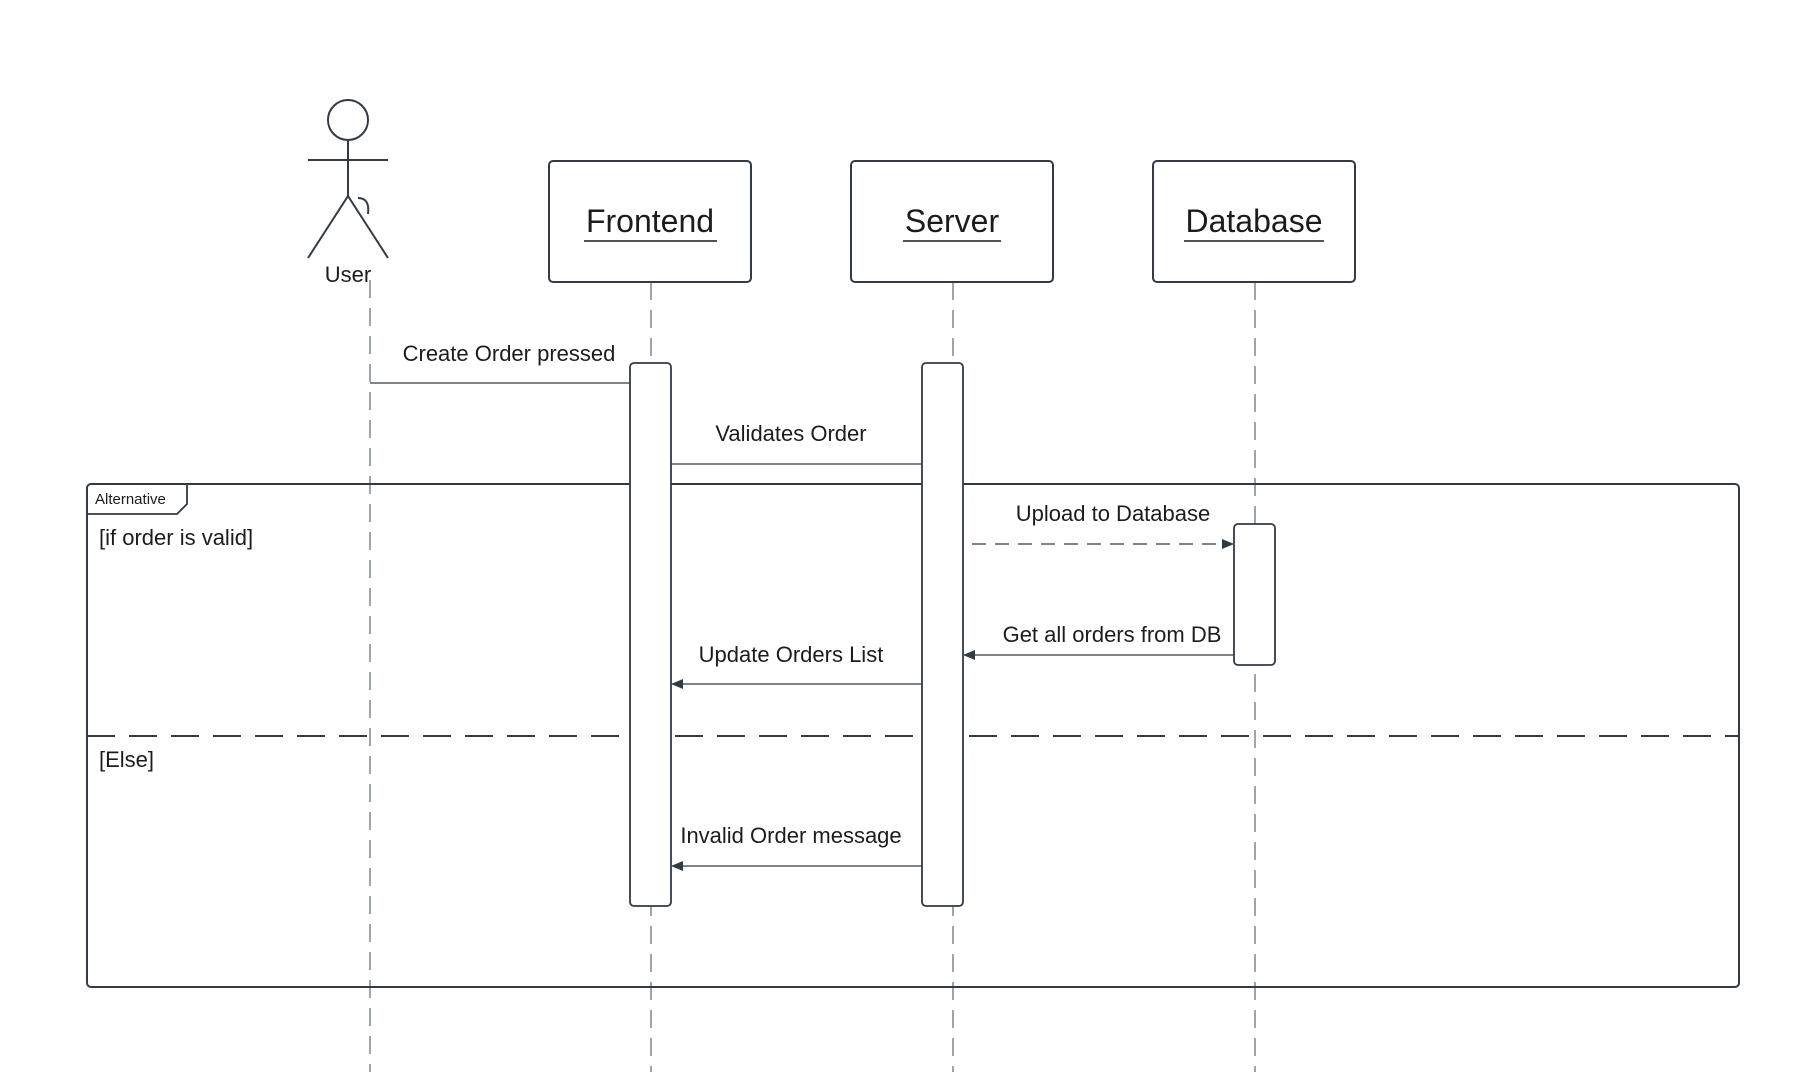  What do you see at coordinates (790, 433) in the screenshot?
I see `message-label: Validates Order` at bounding box center [790, 433].